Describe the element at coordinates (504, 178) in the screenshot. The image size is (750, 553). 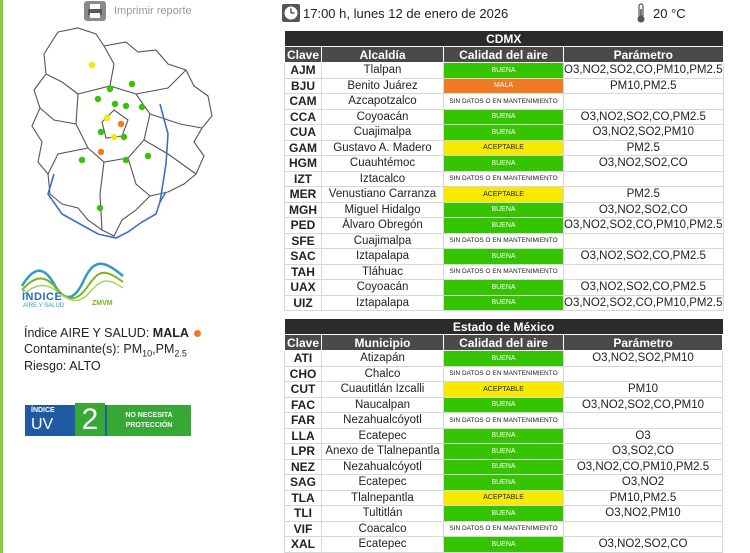
I see `table-row: IZT Iztacalco SIN DATOS O EN MANTENIMIENTO` at that location.